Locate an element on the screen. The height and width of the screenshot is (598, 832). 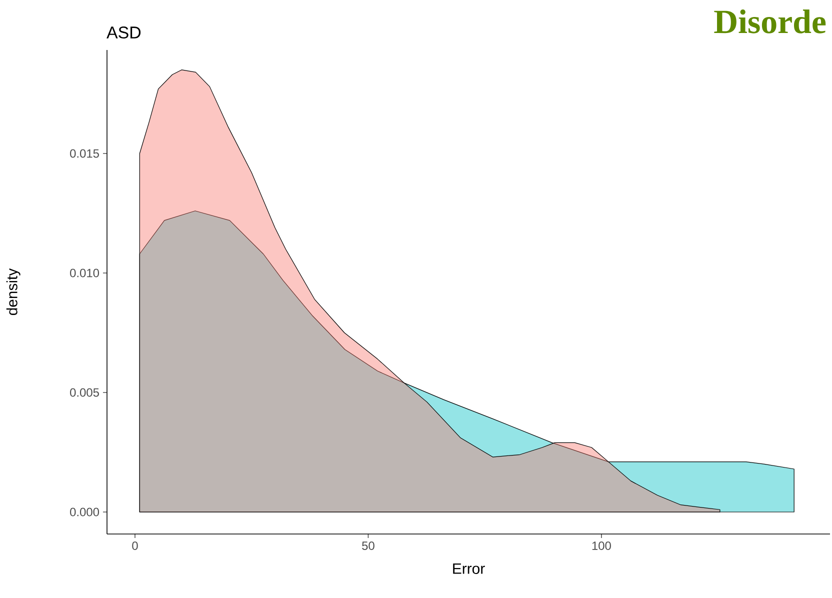
y-tick-label: 0.000 is located at coordinates (85, 512).